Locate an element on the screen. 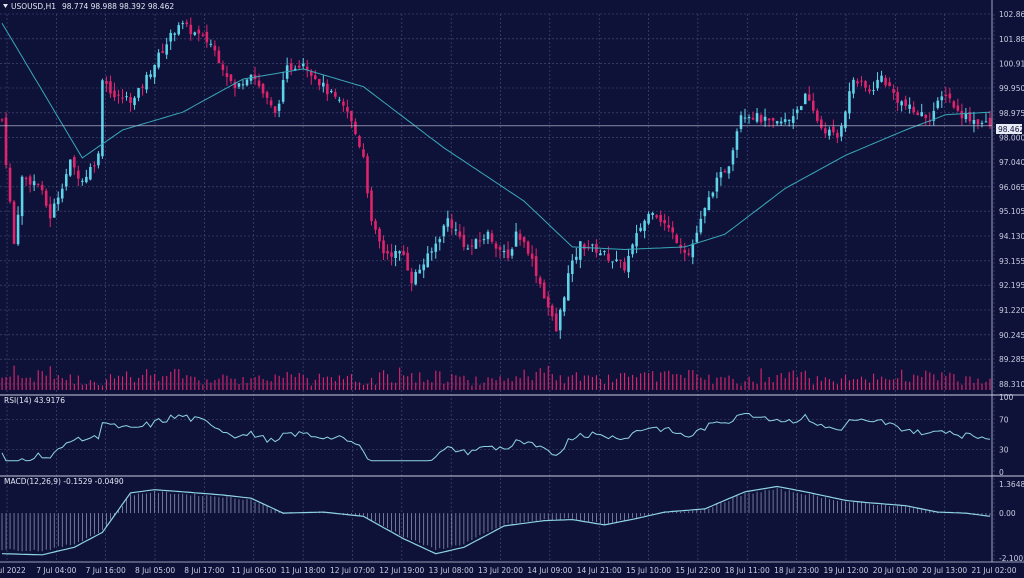 This screenshot has width=1024, height=578. price-tick-label: 100.910 is located at coordinates (1011, 64).